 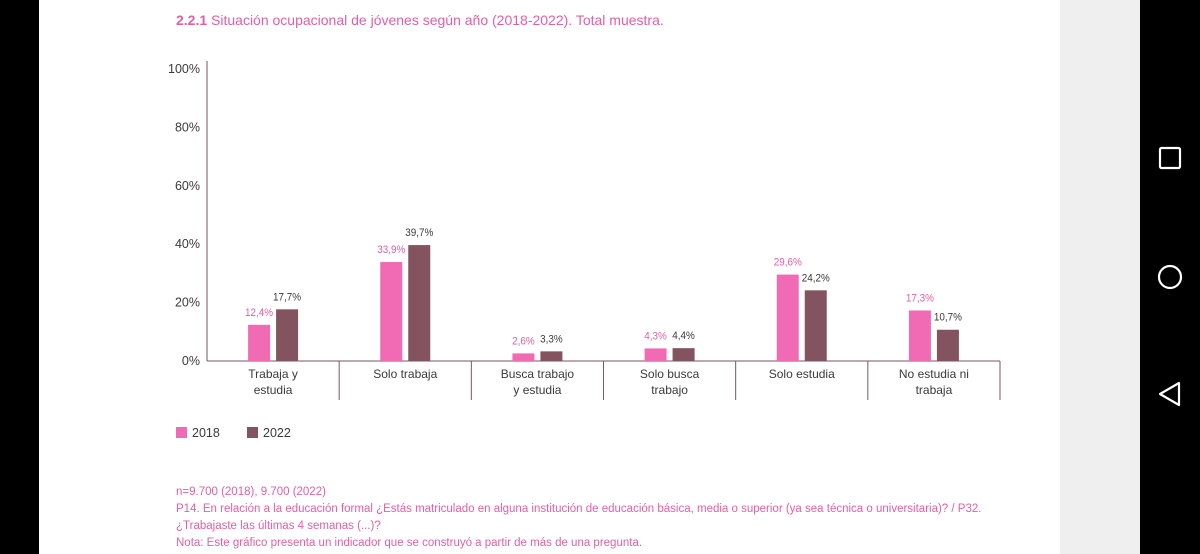 What do you see at coordinates (278, 526) in the screenshot?
I see `question-note-line2: ¿Trabajaste las últimas 4 semanas (...)?` at bounding box center [278, 526].